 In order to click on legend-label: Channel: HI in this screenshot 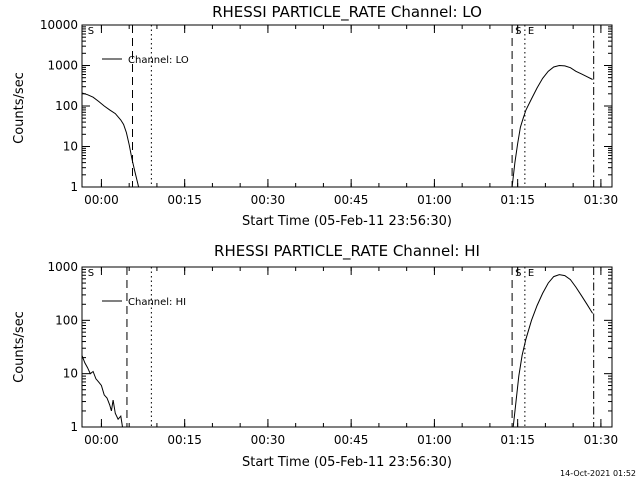, I will do `click(157, 302)`.